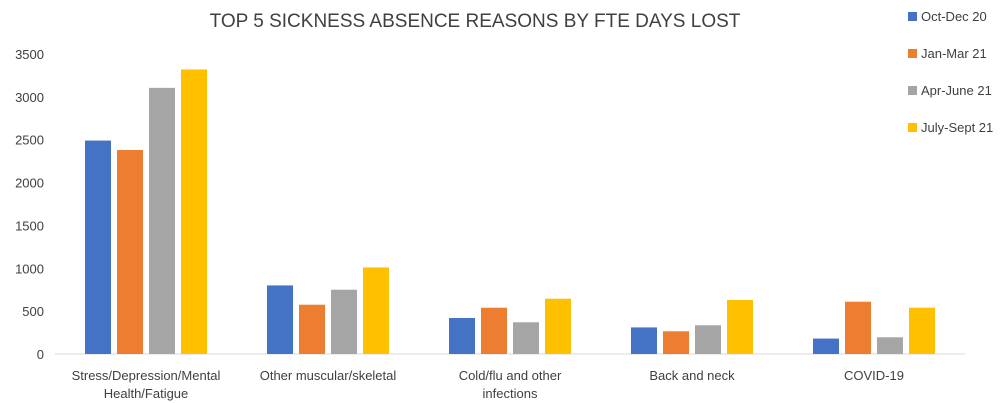 Image resolution: width=1000 pixels, height=403 pixels. Describe the element at coordinates (29, 54) in the screenshot. I see `y-tick-label: 3500` at that location.